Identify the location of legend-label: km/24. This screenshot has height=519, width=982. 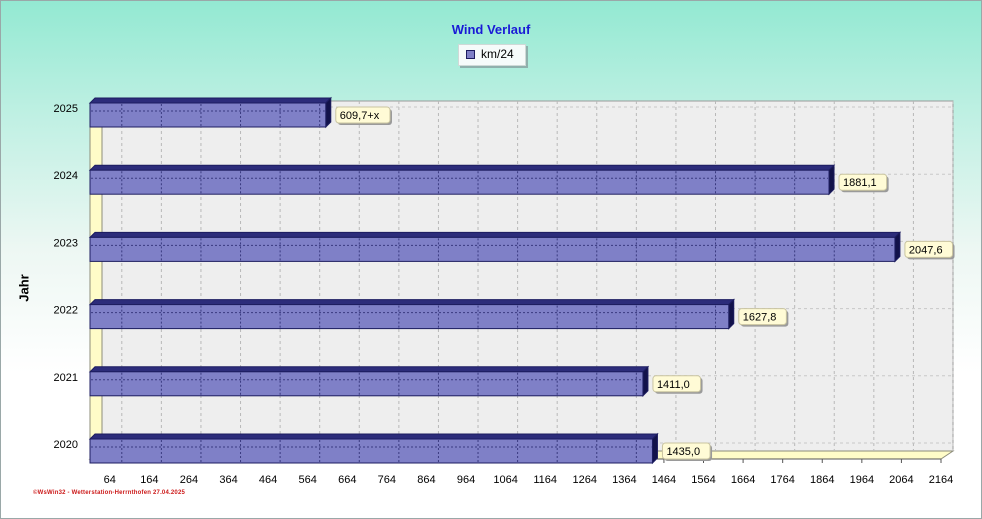
(497, 54).